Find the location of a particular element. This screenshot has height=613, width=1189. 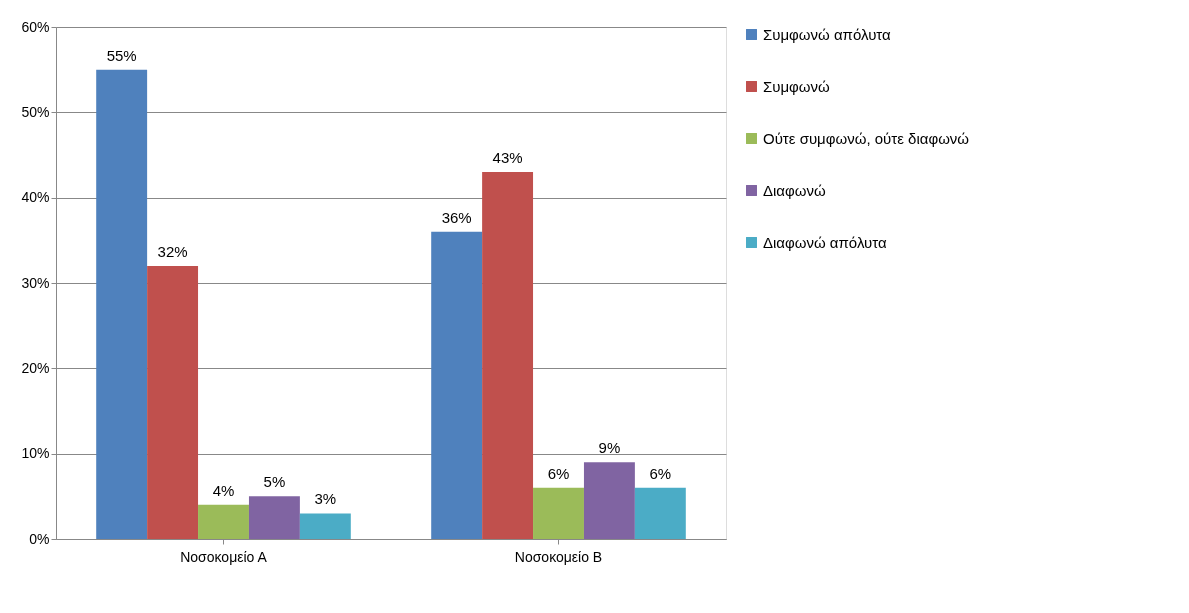

data-label: 43% is located at coordinates (507, 158).